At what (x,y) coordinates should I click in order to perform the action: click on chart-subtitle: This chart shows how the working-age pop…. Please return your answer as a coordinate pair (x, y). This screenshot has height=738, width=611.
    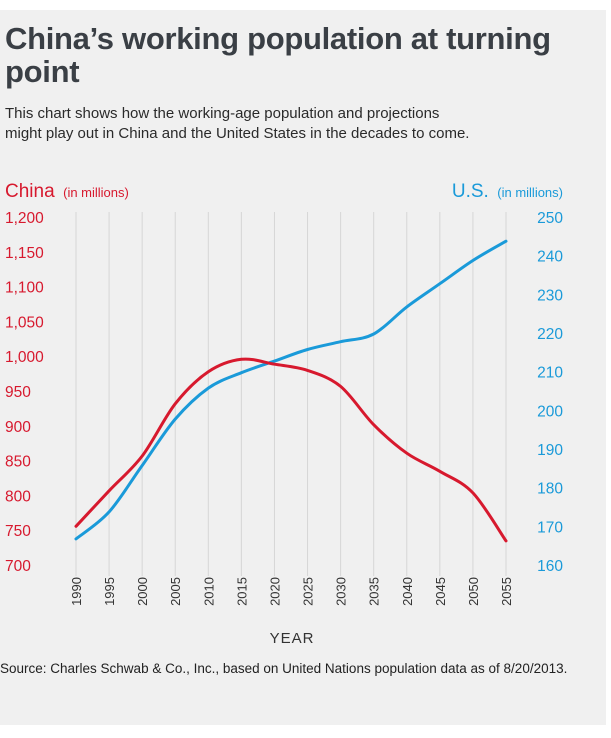
    Looking at the image, I should click on (237, 123).